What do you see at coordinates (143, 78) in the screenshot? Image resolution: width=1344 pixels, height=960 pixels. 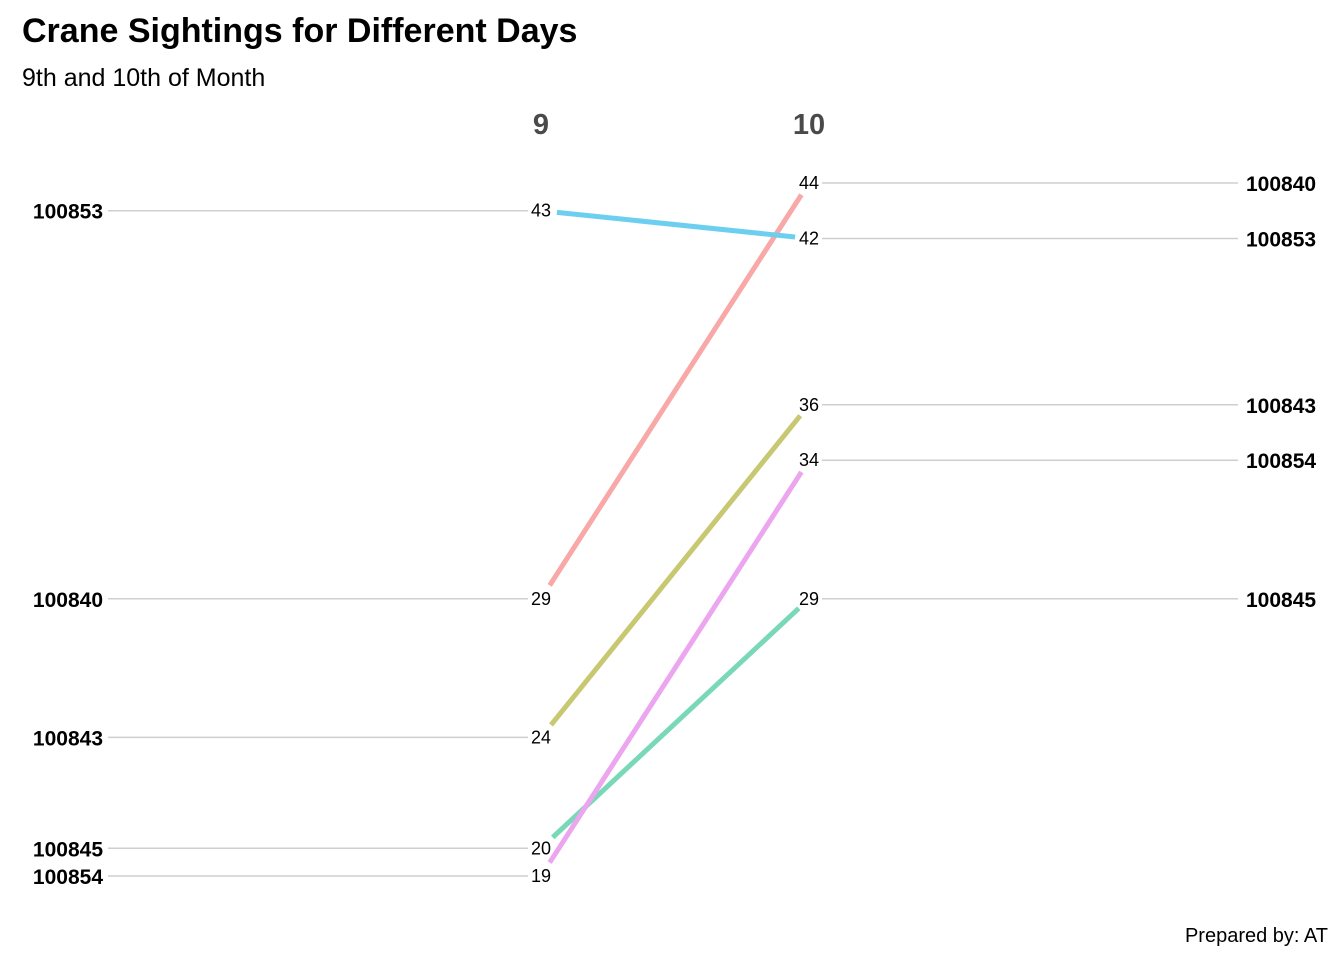 I see `chart-subtitle: 9th and 10th of Month` at bounding box center [143, 78].